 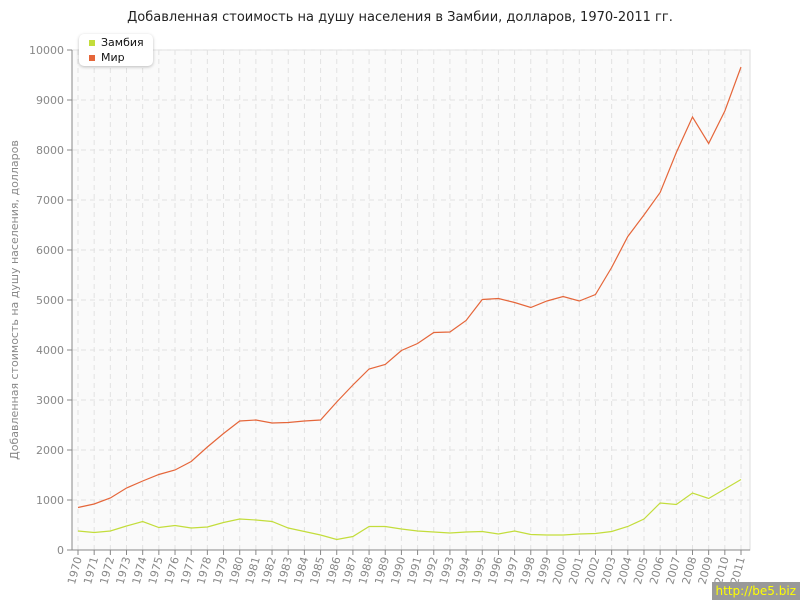 I want to click on y-tick-label: 9000, so click(x=50, y=100).